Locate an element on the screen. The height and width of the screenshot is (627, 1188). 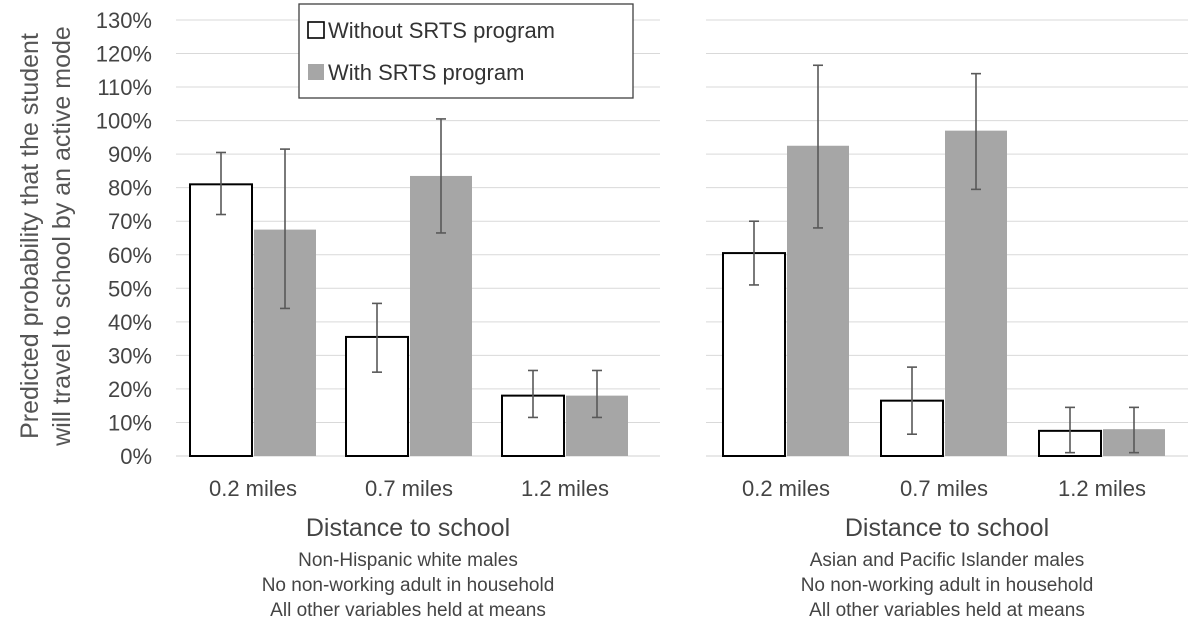
y-tick-label: 130% is located at coordinates (124, 20).